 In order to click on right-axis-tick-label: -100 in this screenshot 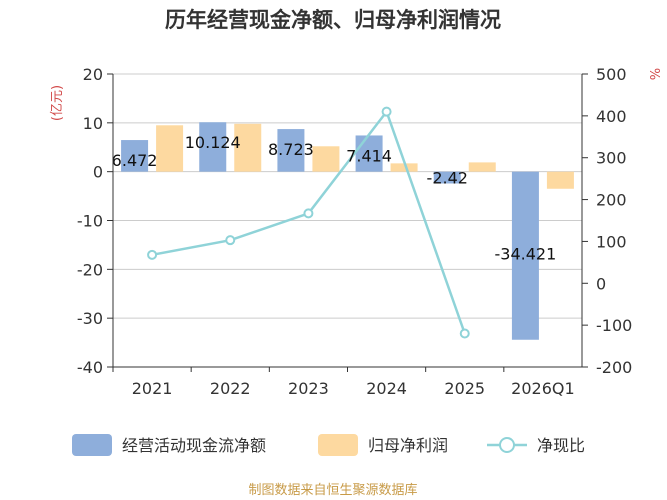, I will do `click(614, 325)`.